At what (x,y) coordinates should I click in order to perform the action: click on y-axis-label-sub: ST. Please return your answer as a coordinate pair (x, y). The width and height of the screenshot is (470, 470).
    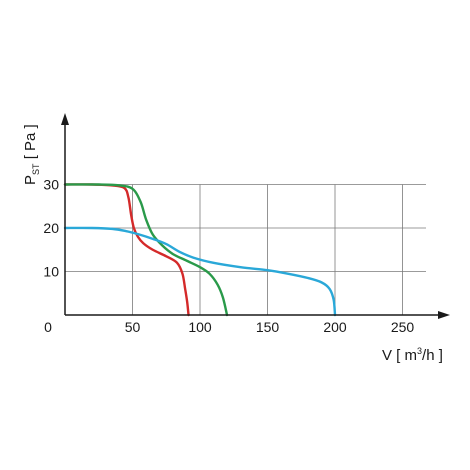
    Looking at the image, I should click on (36, 169).